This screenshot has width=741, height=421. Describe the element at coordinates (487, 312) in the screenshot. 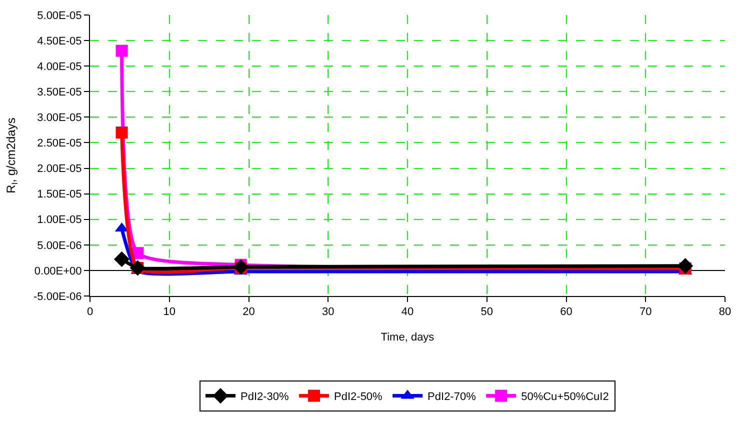

I see `x-tick-label: 50` at that location.